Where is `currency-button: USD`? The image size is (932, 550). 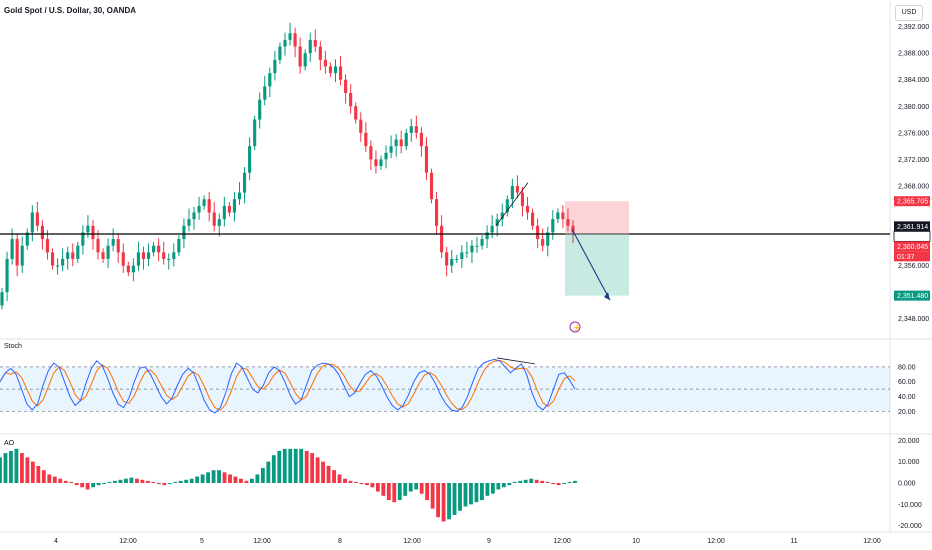
currency-button: USD is located at coordinates (909, 13).